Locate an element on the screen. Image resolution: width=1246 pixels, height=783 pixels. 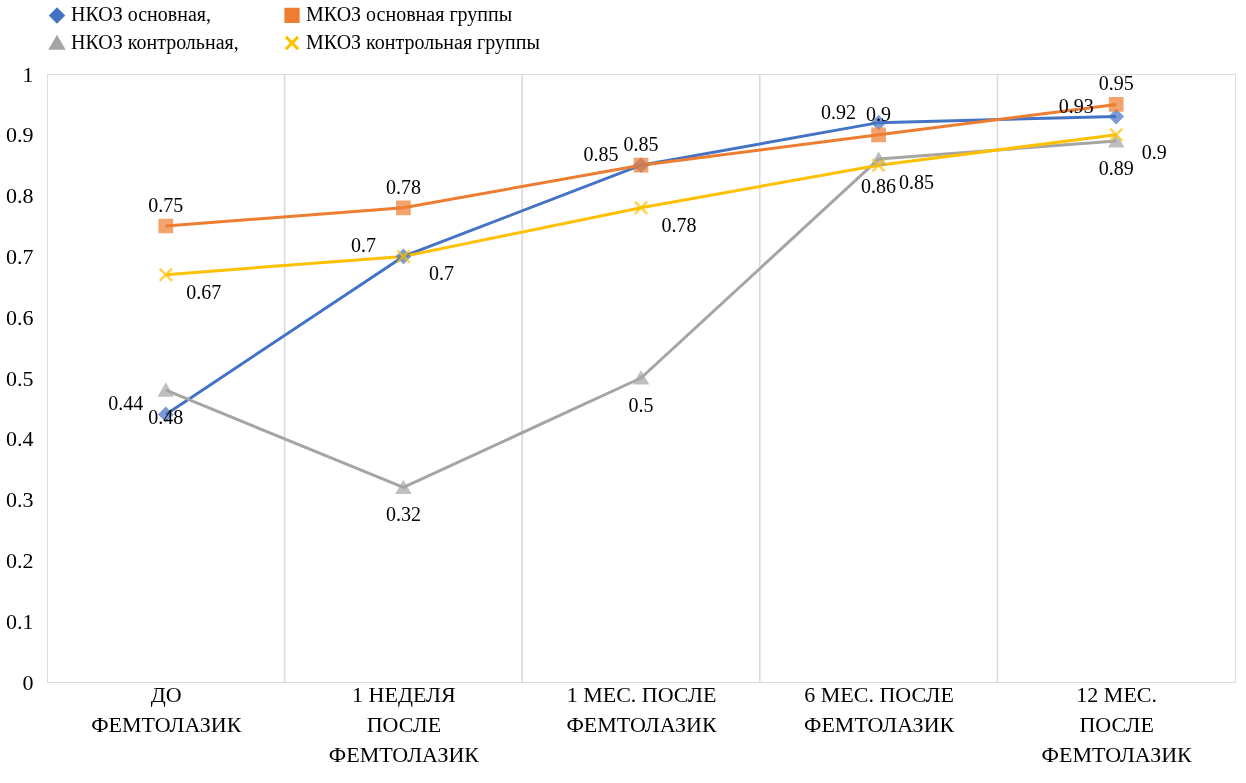
data-label: 0.44 is located at coordinates (126, 403).